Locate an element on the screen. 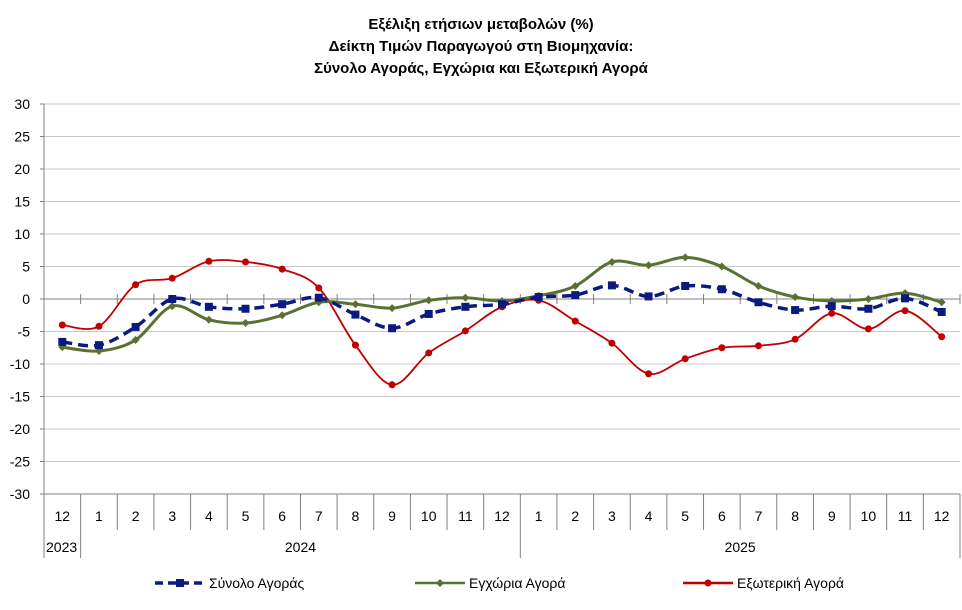 This screenshot has width=962, height=610. y-tick-label: -5 is located at coordinates (24, 332).